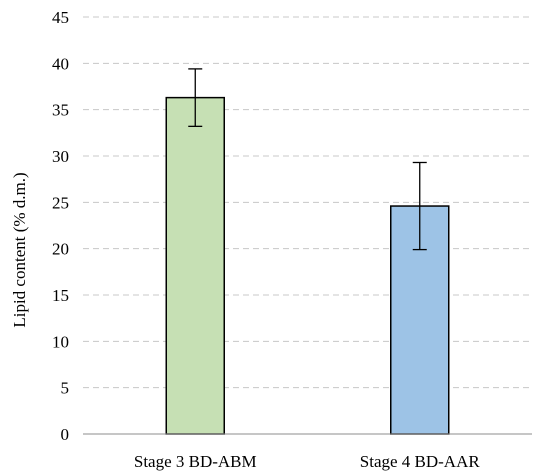 This screenshot has height=476, width=550. I want to click on y-tick-label: 25, so click(60, 202).